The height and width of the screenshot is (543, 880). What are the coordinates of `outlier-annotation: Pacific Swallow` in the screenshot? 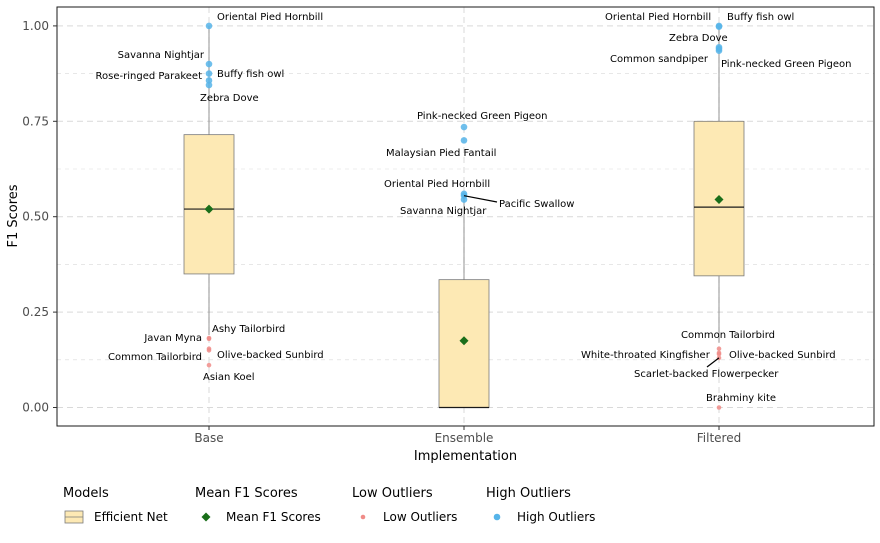 It's located at (536, 204).